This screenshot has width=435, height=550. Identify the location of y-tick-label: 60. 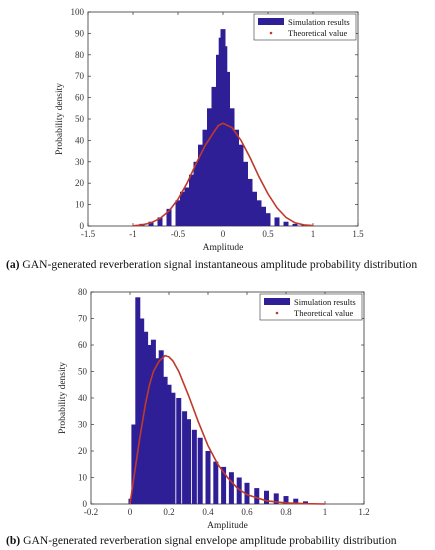
(80, 98).